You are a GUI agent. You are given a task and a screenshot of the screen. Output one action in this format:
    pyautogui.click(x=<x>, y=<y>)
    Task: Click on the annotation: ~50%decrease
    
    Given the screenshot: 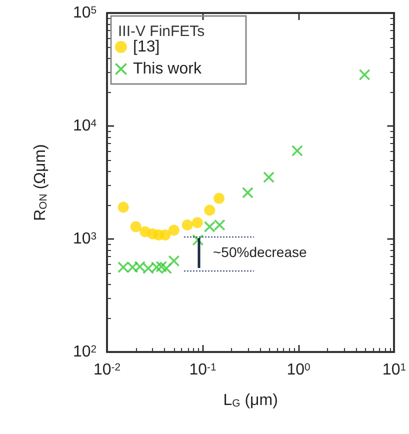 What is the action you would take?
    pyautogui.click(x=260, y=252)
    